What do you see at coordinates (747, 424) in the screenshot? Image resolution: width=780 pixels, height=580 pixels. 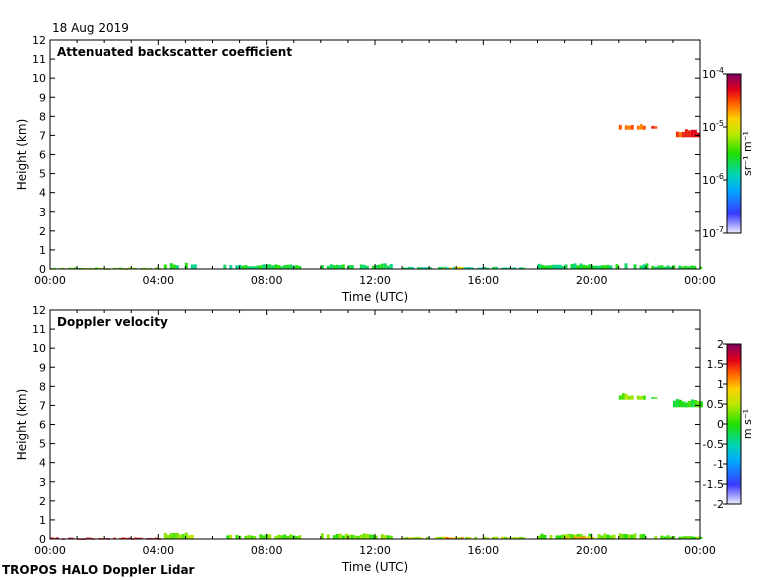 I see `colorbar-unit-label: m s⁻¹` at bounding box center [747, 424].